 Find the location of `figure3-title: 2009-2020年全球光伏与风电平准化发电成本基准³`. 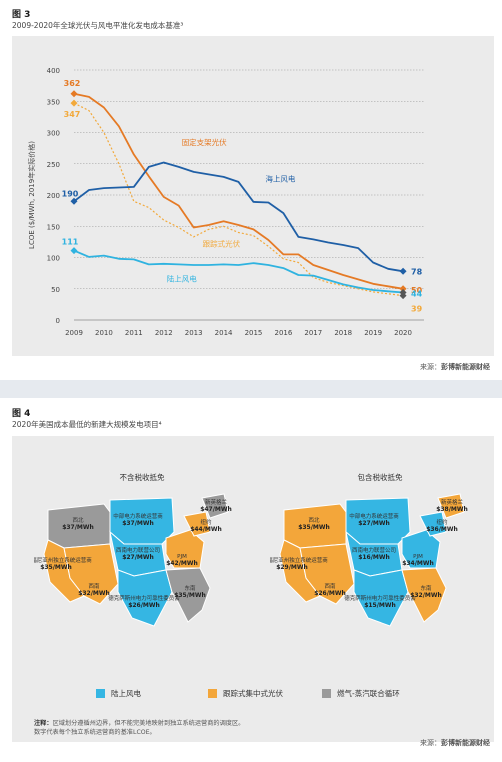

figure3-title: 2009-2020年全球光伏与风电平准化发电成本基准³ is located at coordinates (98, 25).